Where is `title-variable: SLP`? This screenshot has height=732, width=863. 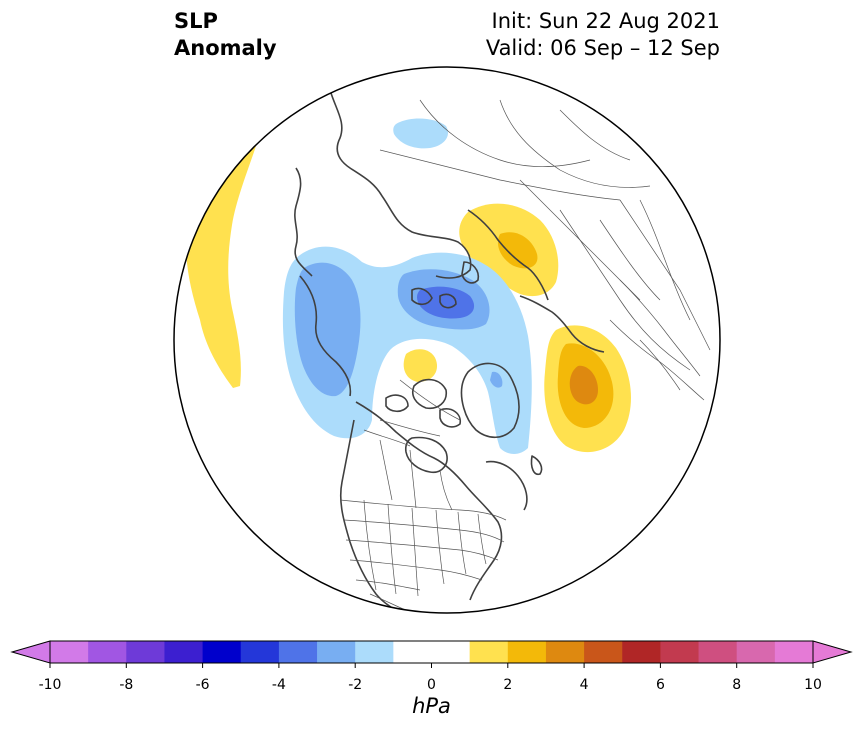 title-variable: SLP is located at coordinates (196, 21).